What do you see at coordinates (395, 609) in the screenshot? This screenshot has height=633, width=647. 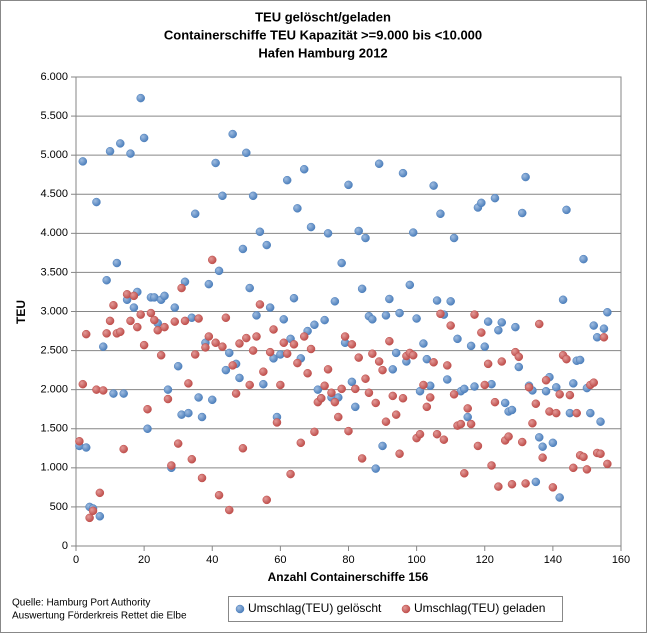 I see `legend-box` at bounding box center [395, 609].